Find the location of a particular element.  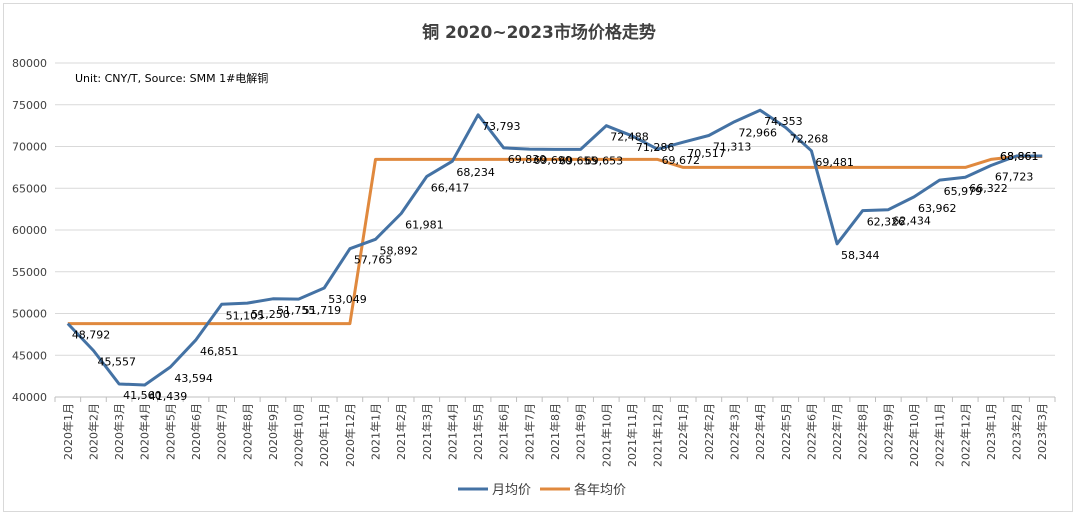

legend: 月均价 各年均价 is located at coordinates (542, 490).